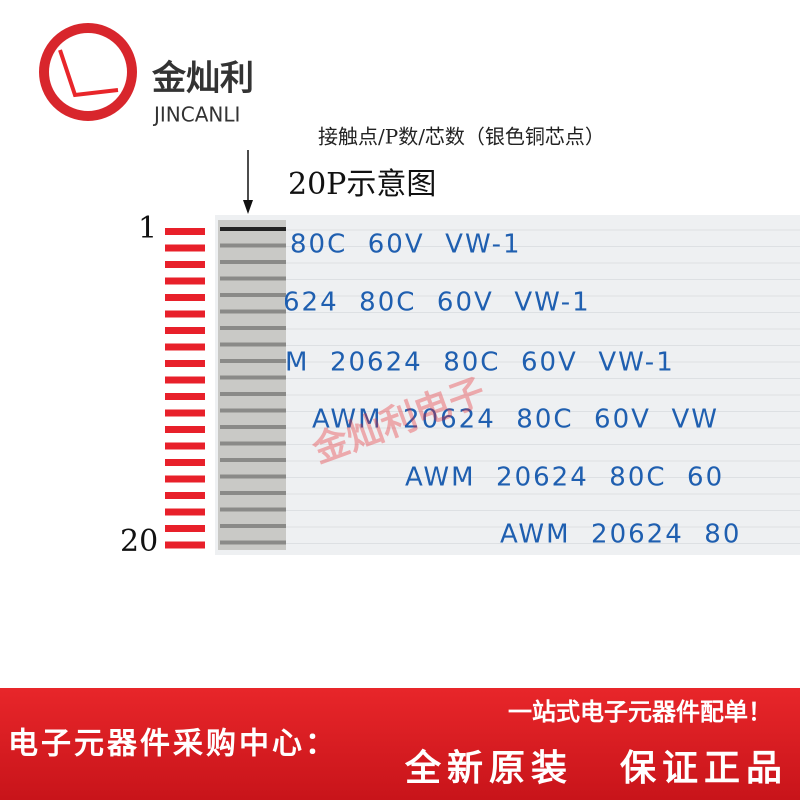  I want to click on badge-right: 保证正品, so click(704, 768).